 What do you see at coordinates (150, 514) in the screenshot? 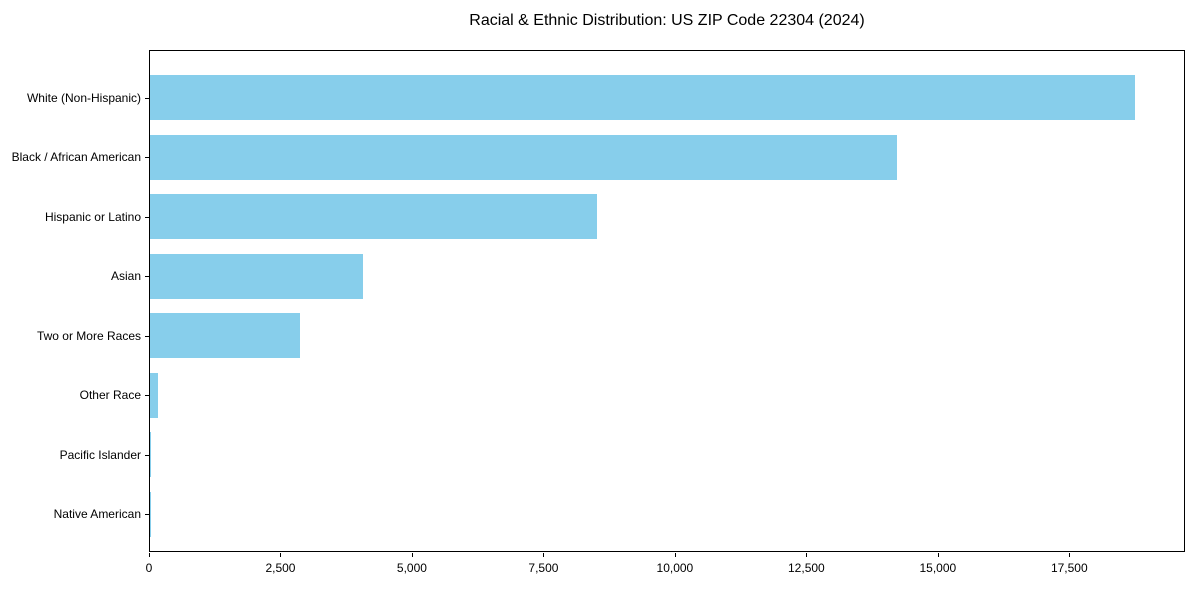
I see `bar-native-american` at bounding box center [150, 514].